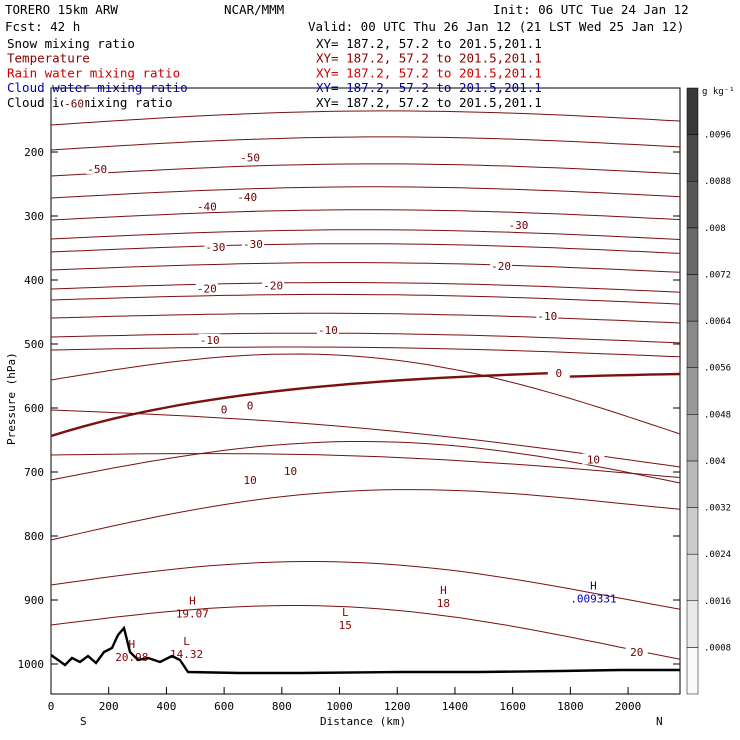 This screenshot has width=740, height=740. Describe the element at coordinates (345, 625) in the screenshot. I see `extremum-value: 15` at that location.